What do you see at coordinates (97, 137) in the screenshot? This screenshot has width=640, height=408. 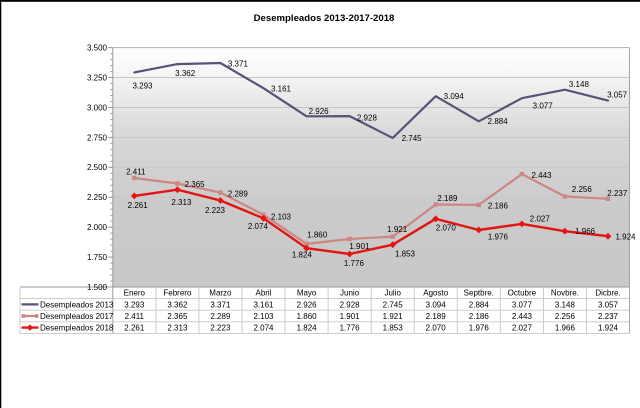 I see `svg-text: 2.750` at bounding box center [97, 137].